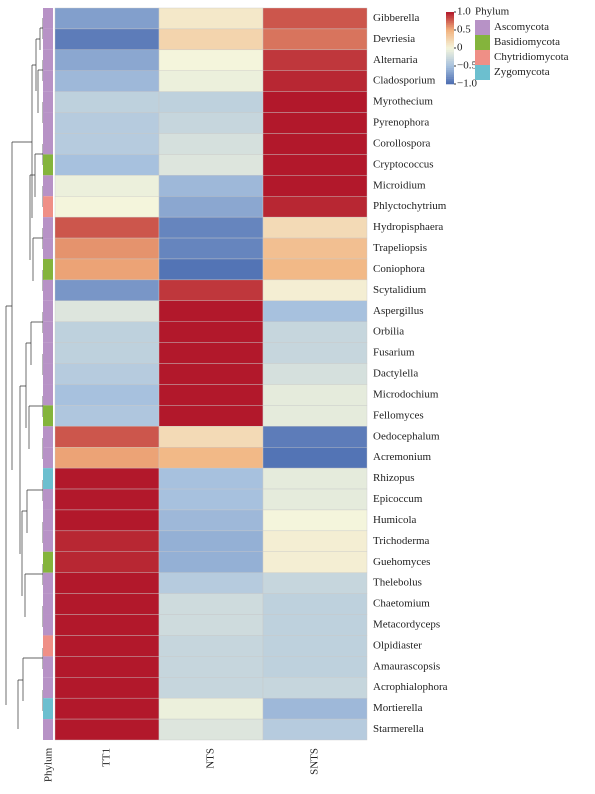 The height and width of the screenshot is (794, 595). I want to click on row-label: Guehomyces, so click(401, 562).